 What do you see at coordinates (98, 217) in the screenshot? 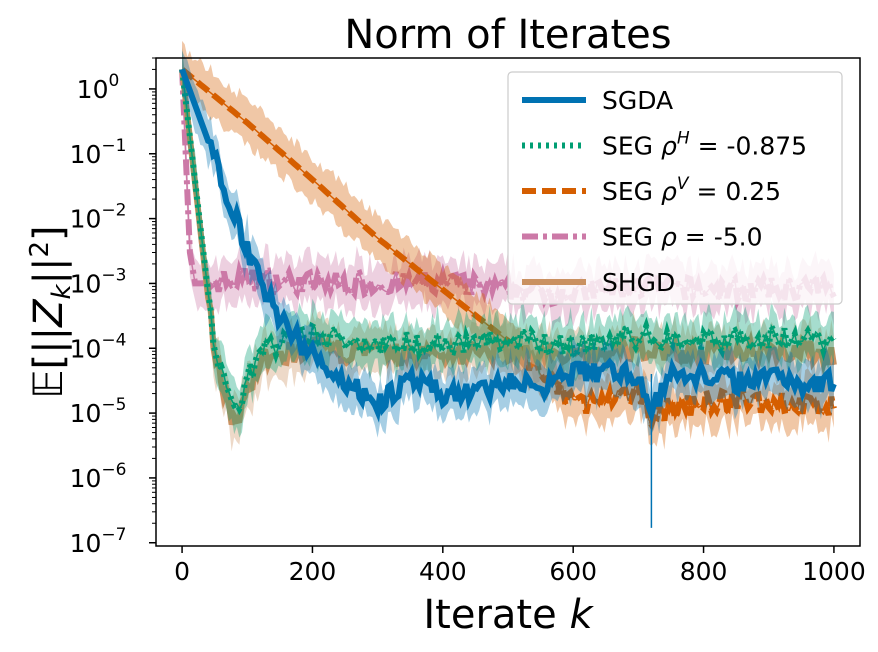
I see `y-tick-label: 10⁻²` at bounding box center [98, 217].